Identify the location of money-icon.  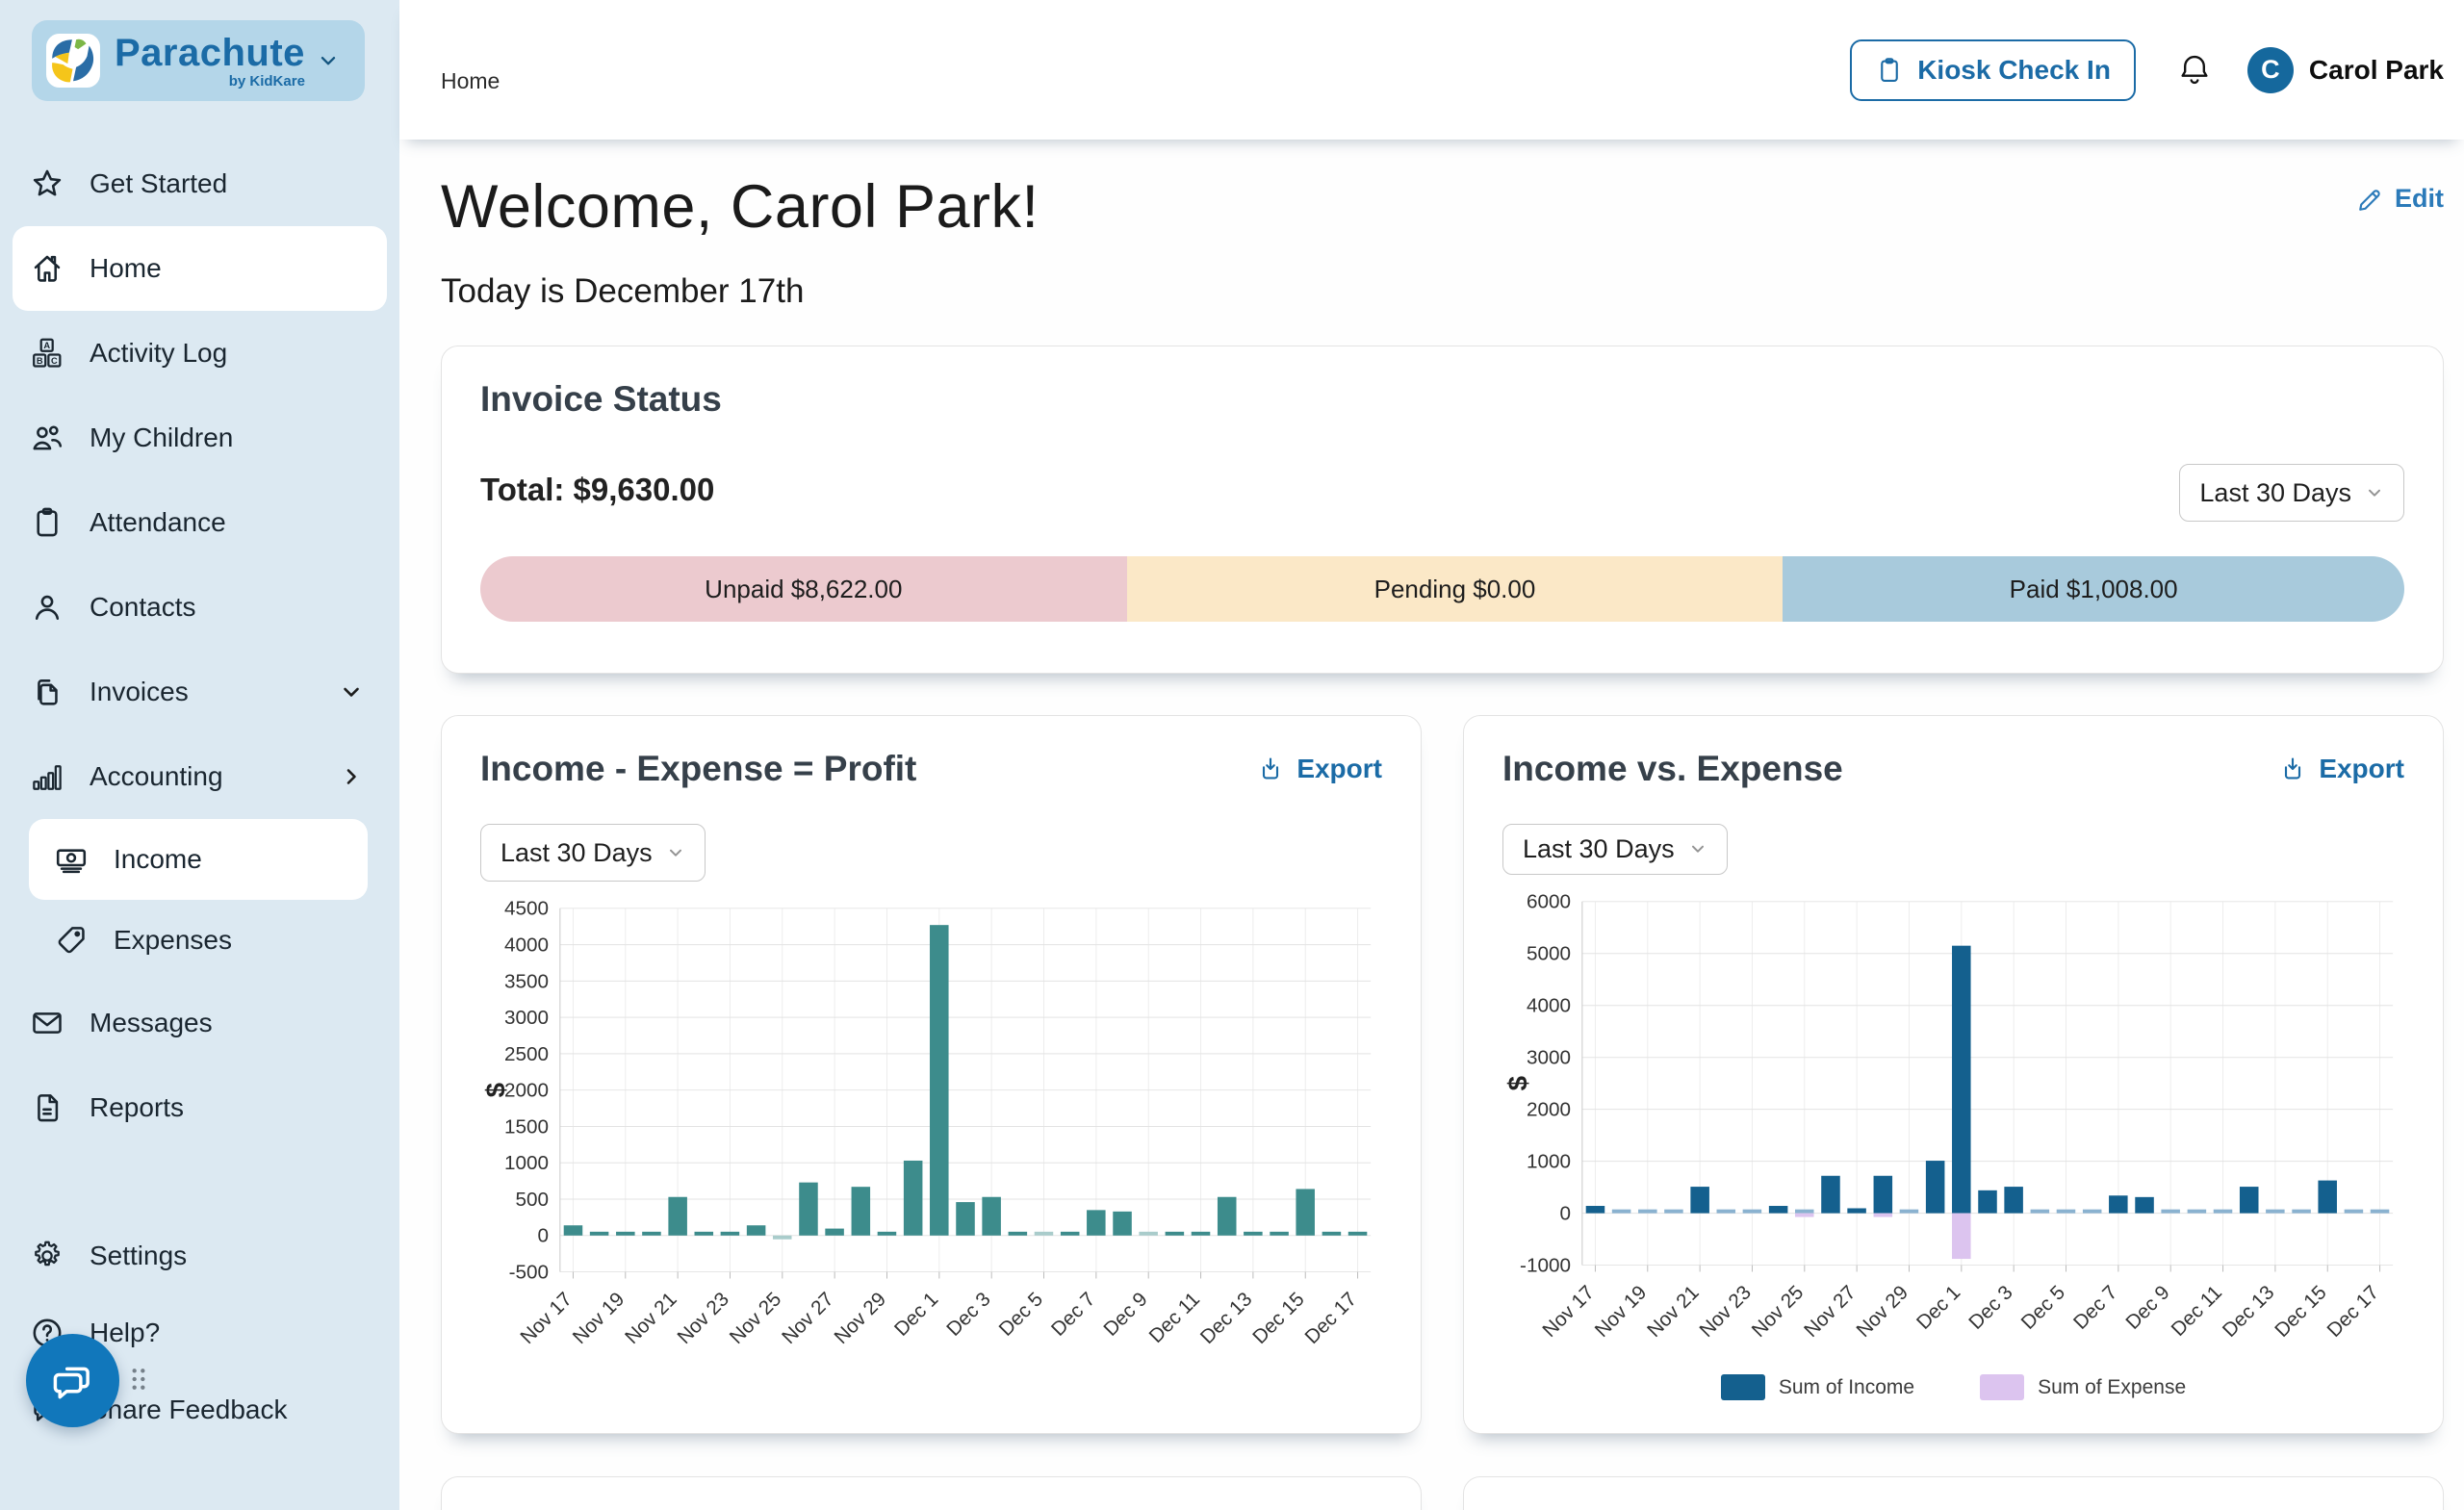
(71, 859).